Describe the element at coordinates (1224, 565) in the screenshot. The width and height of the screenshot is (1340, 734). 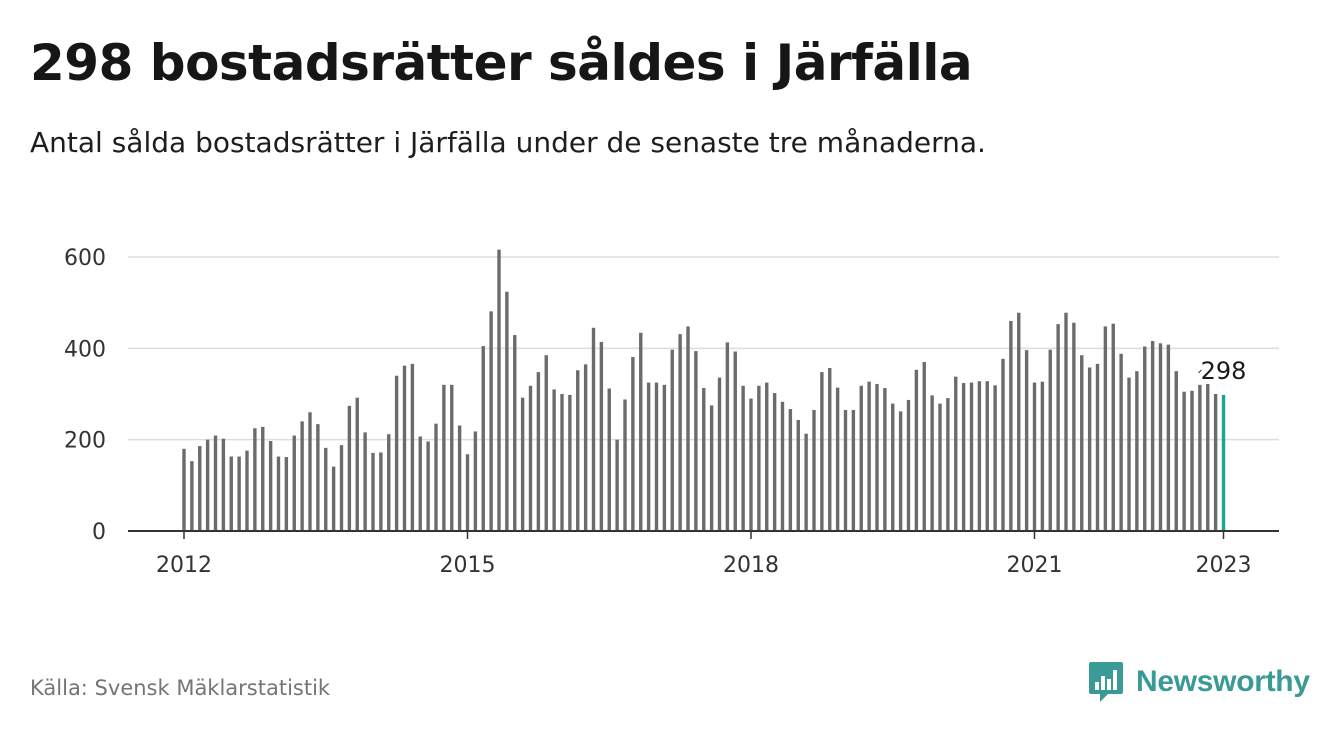
I see `x-tick-label: 2023` at that location.